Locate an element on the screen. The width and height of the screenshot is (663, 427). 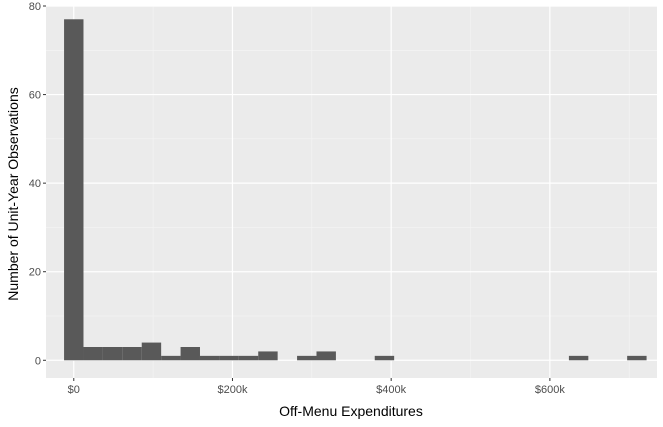
x-axis-title: Off-Menu Expenditures is located at coordinates (351, 411).